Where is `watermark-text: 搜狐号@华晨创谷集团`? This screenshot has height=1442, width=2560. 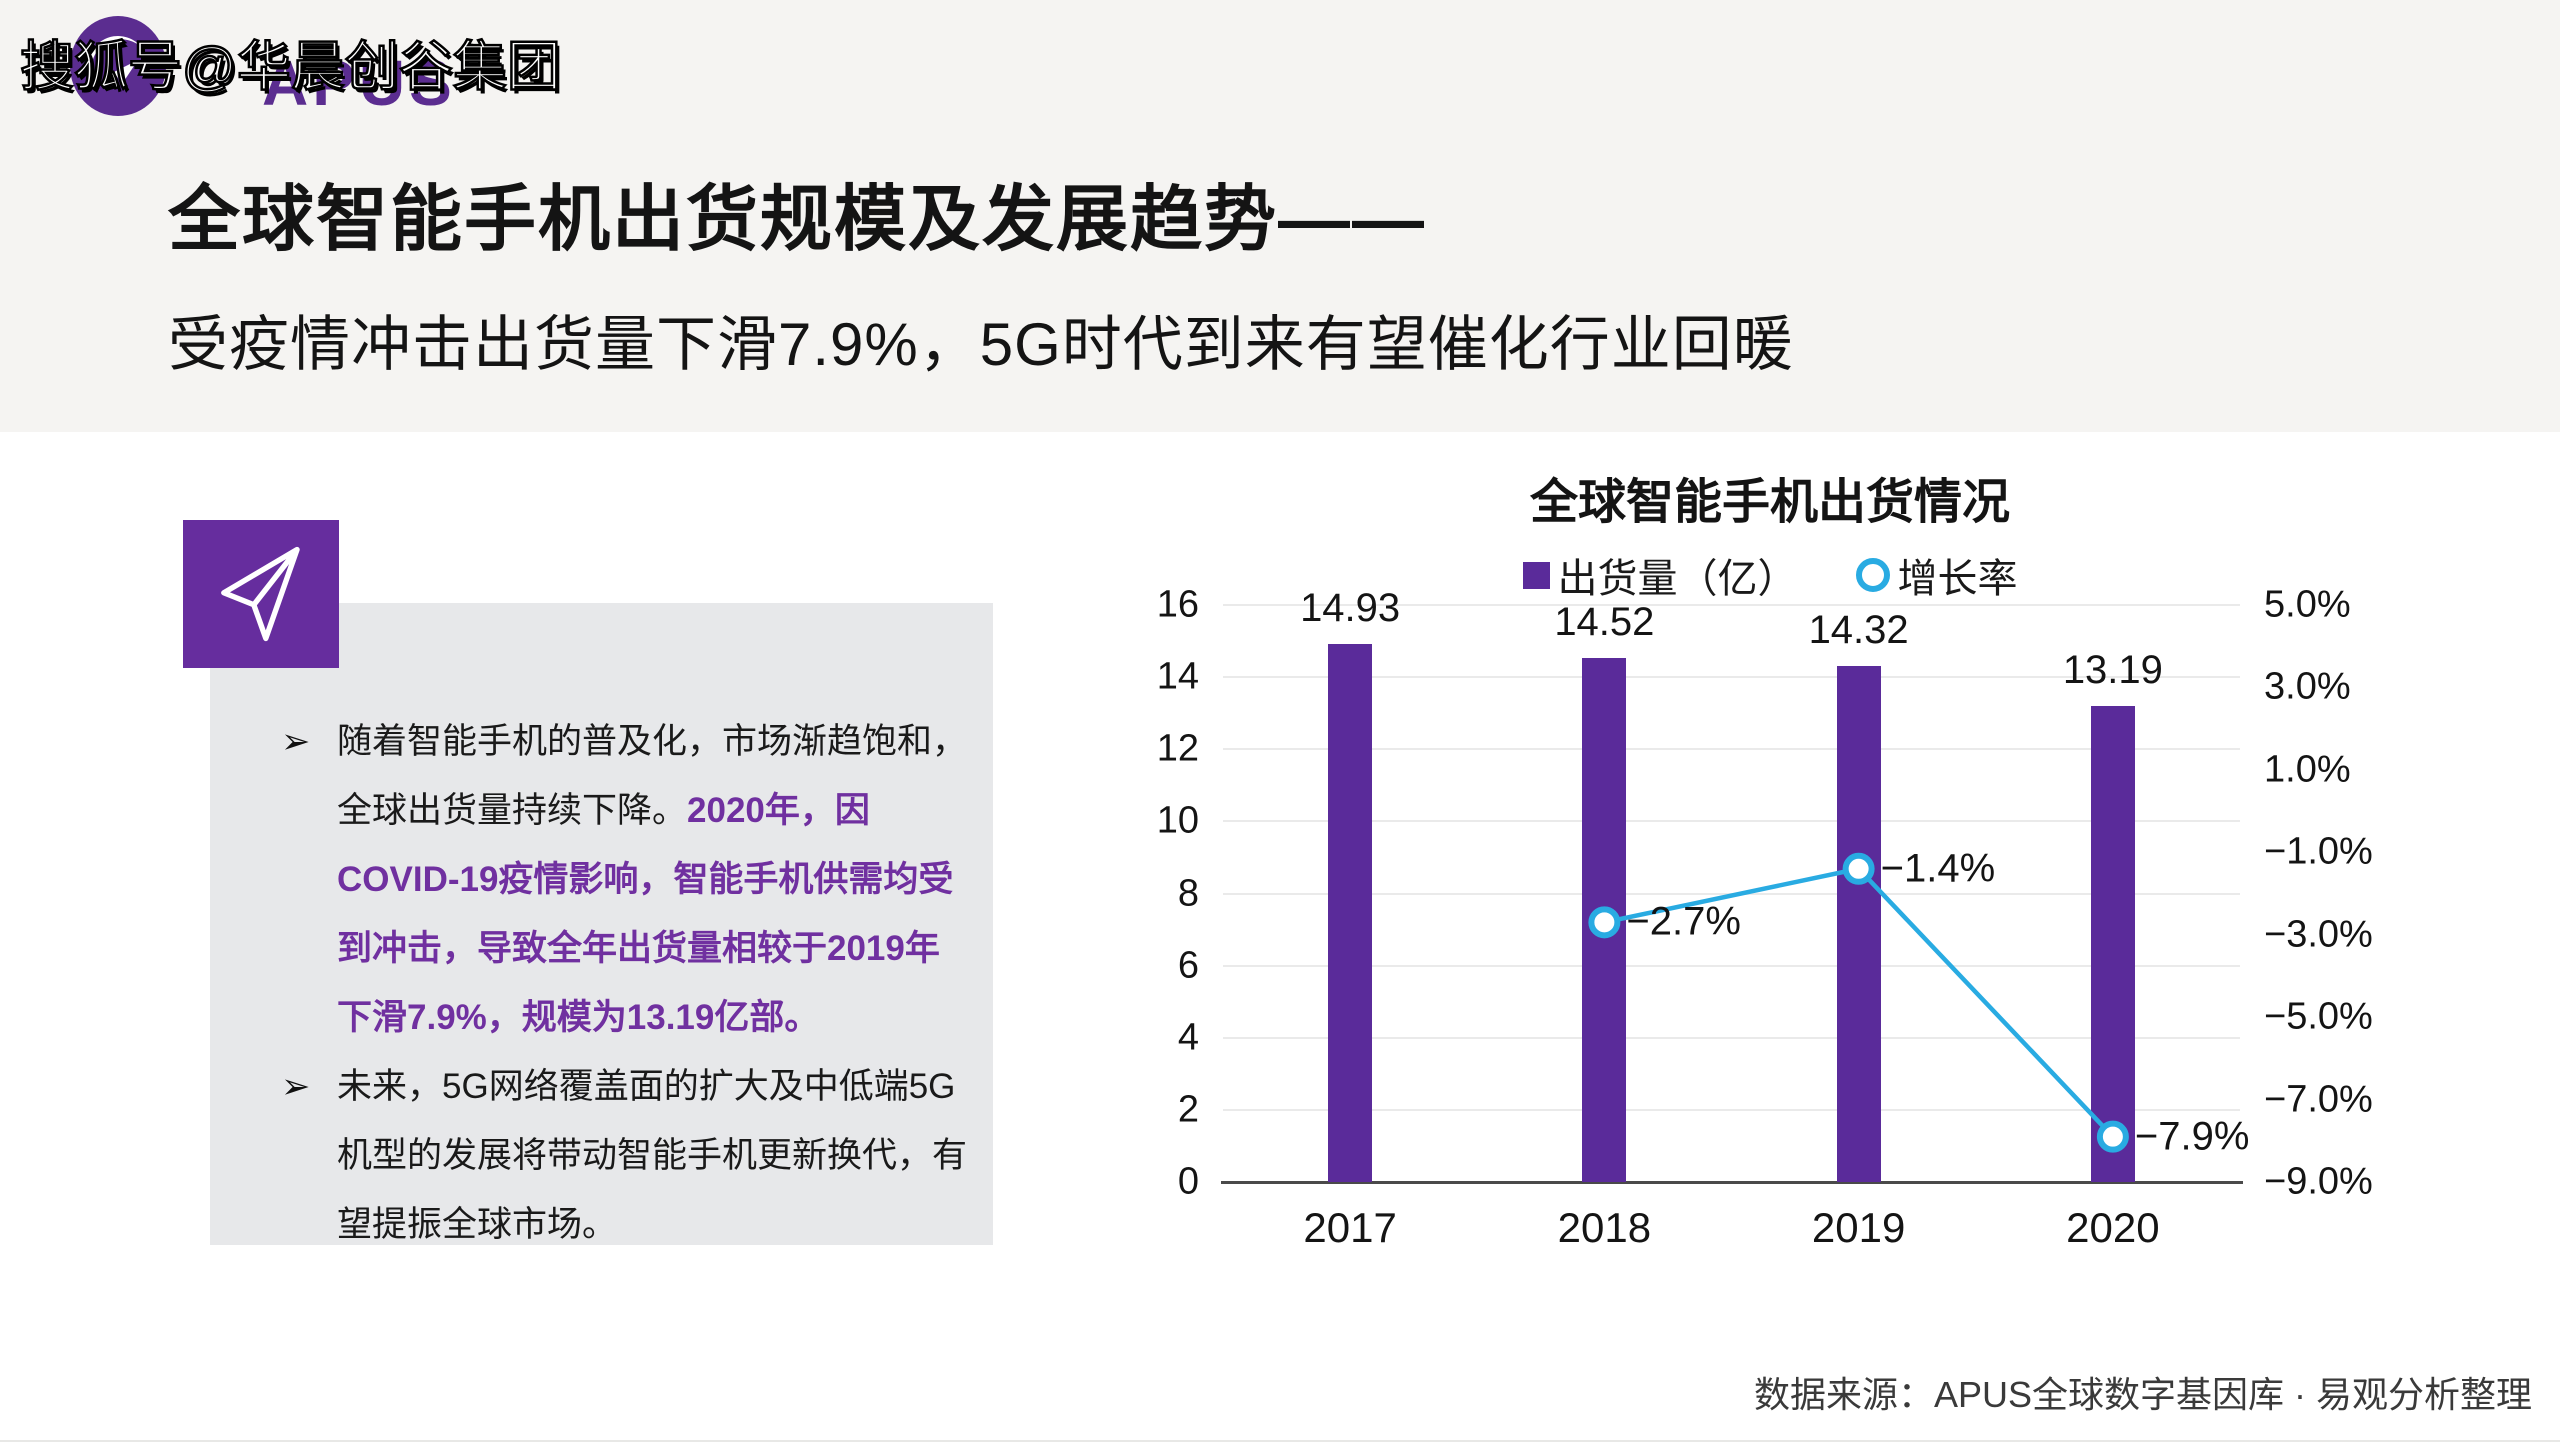 watermark-text: 搜狐号@华晨创谷集团 is located at coordinates (290, 67).